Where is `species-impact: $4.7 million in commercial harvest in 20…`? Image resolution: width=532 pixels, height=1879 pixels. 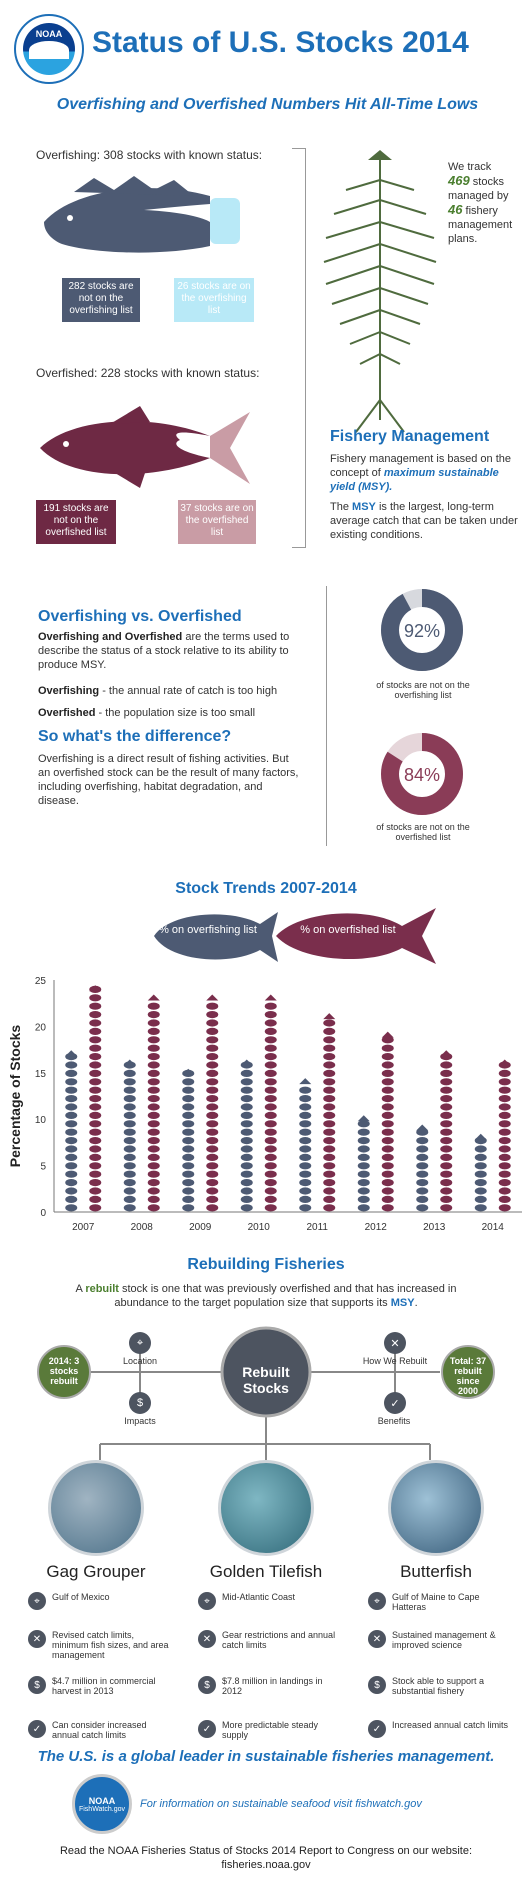
species-impact: $4.7 million in commercial harvest in 20… is located at coordinates (104, 1686).